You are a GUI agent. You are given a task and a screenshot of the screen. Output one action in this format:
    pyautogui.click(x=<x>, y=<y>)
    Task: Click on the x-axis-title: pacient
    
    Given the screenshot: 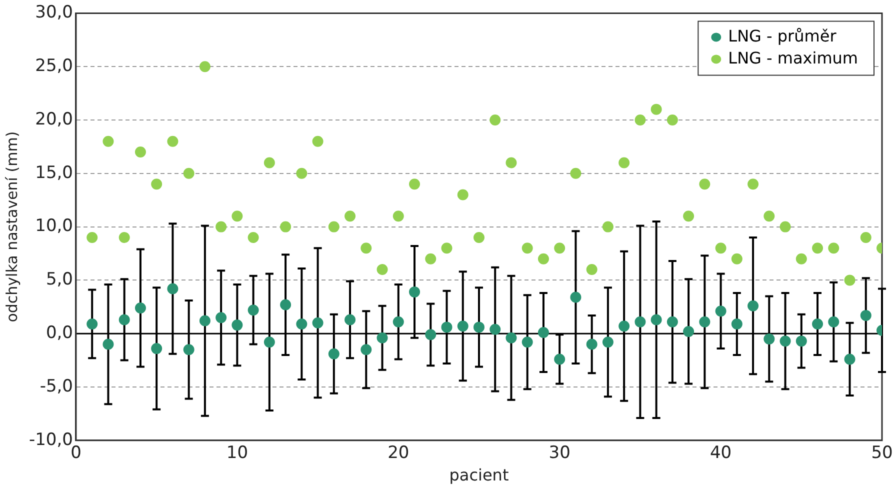 What is the action you would take?
    pyautogui.click(x=479, y=475)
    